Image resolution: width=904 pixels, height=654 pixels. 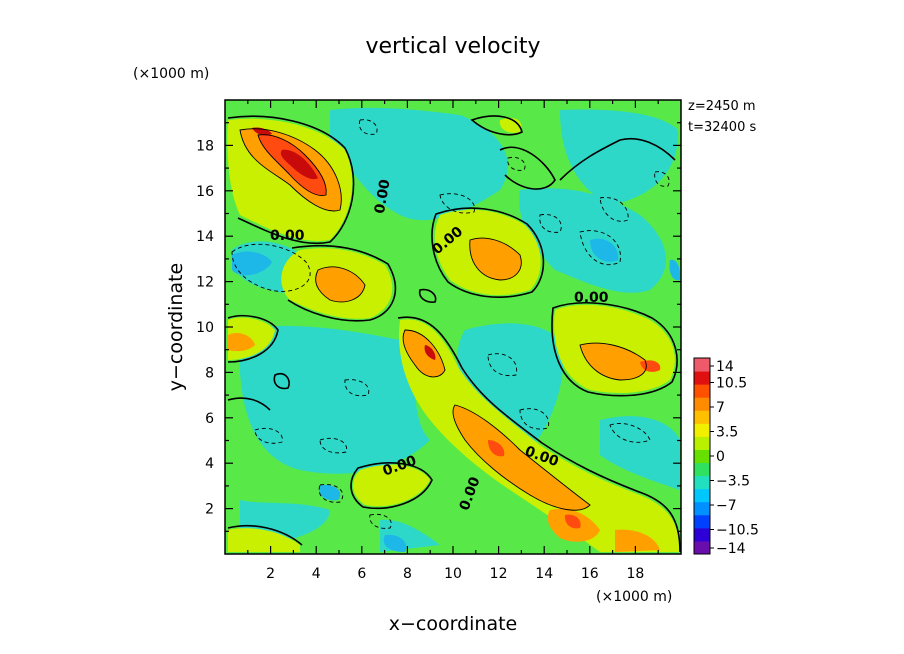 I want to click on y-tick-label: 12, so click(x=205, y=283).